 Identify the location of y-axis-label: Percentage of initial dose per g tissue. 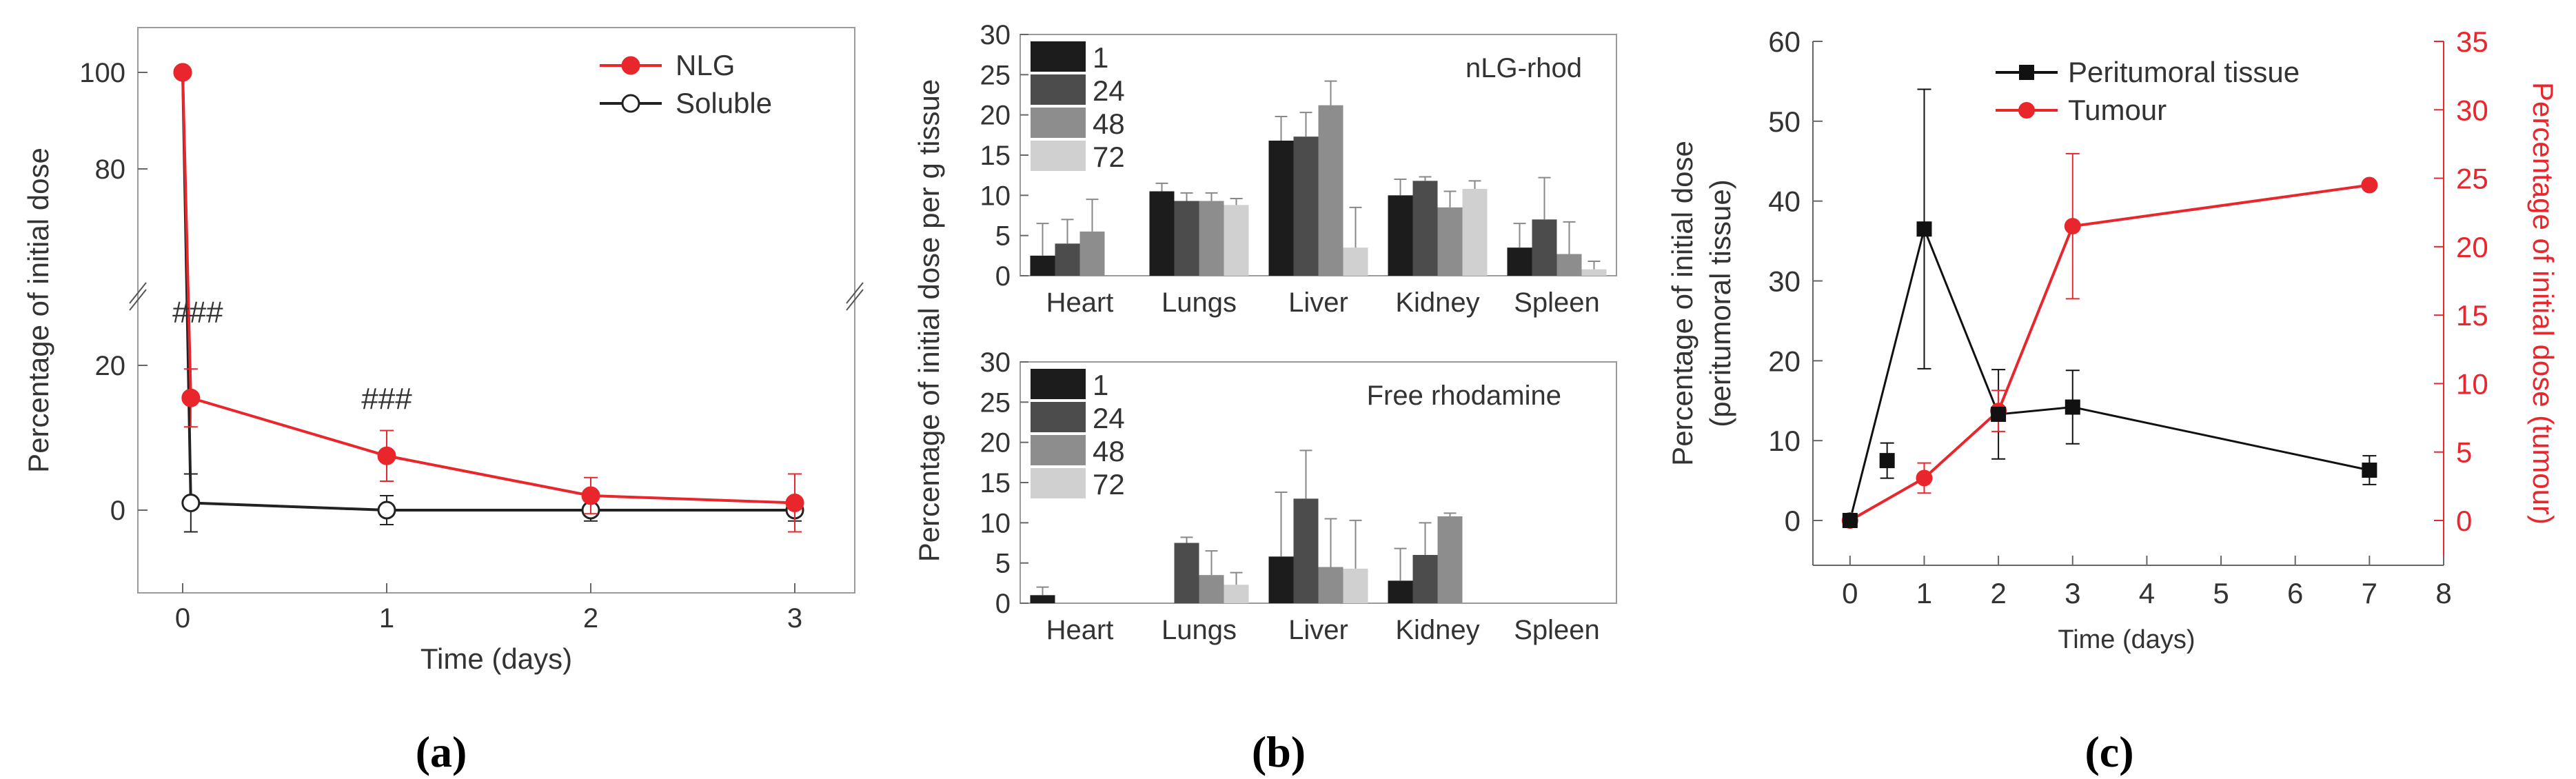
(929, 320).